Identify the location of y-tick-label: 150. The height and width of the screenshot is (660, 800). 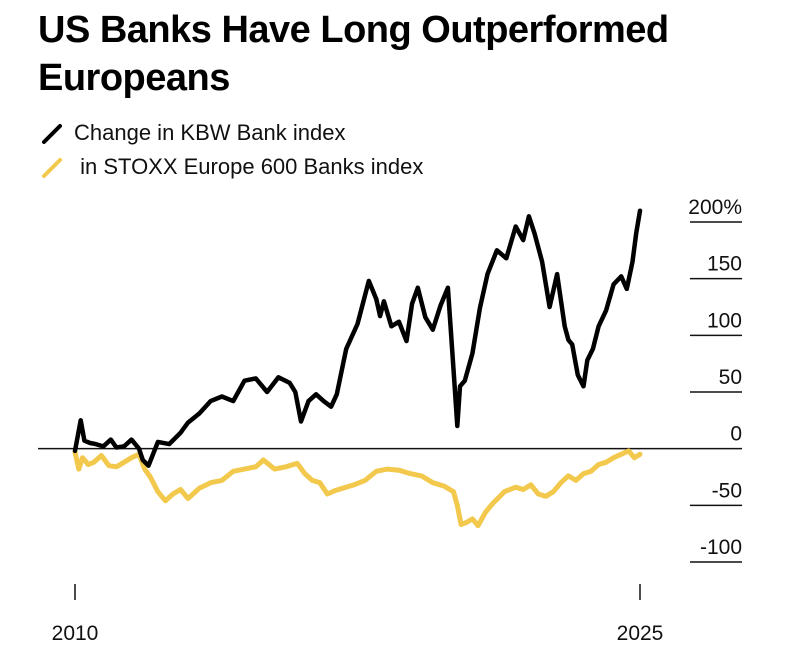
(724, 264).